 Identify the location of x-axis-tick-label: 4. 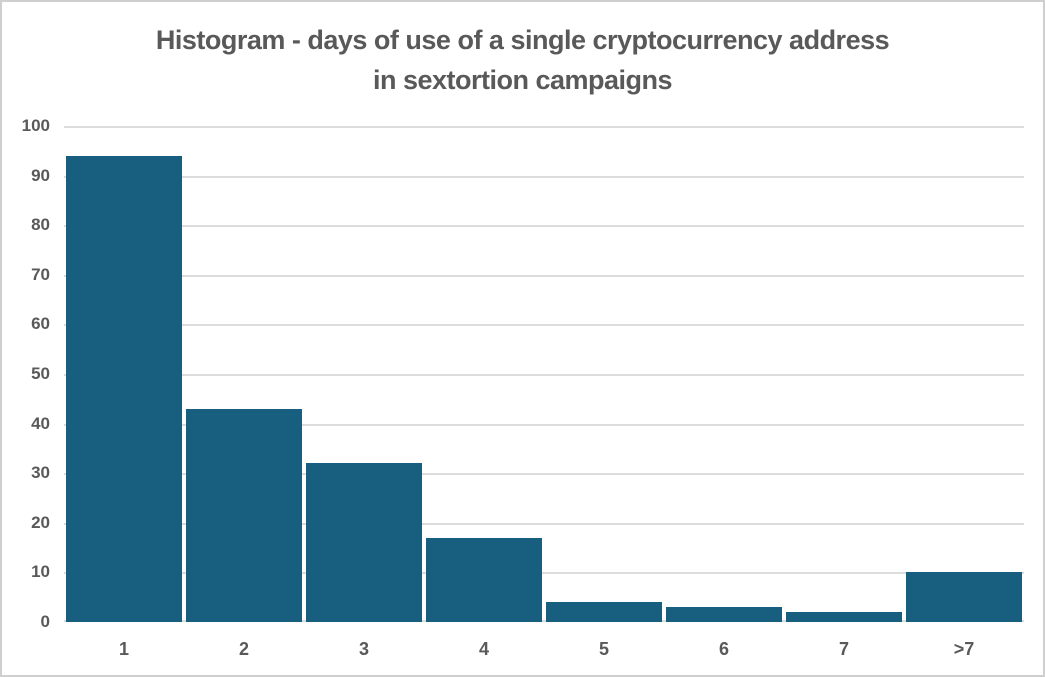
(483, 649).